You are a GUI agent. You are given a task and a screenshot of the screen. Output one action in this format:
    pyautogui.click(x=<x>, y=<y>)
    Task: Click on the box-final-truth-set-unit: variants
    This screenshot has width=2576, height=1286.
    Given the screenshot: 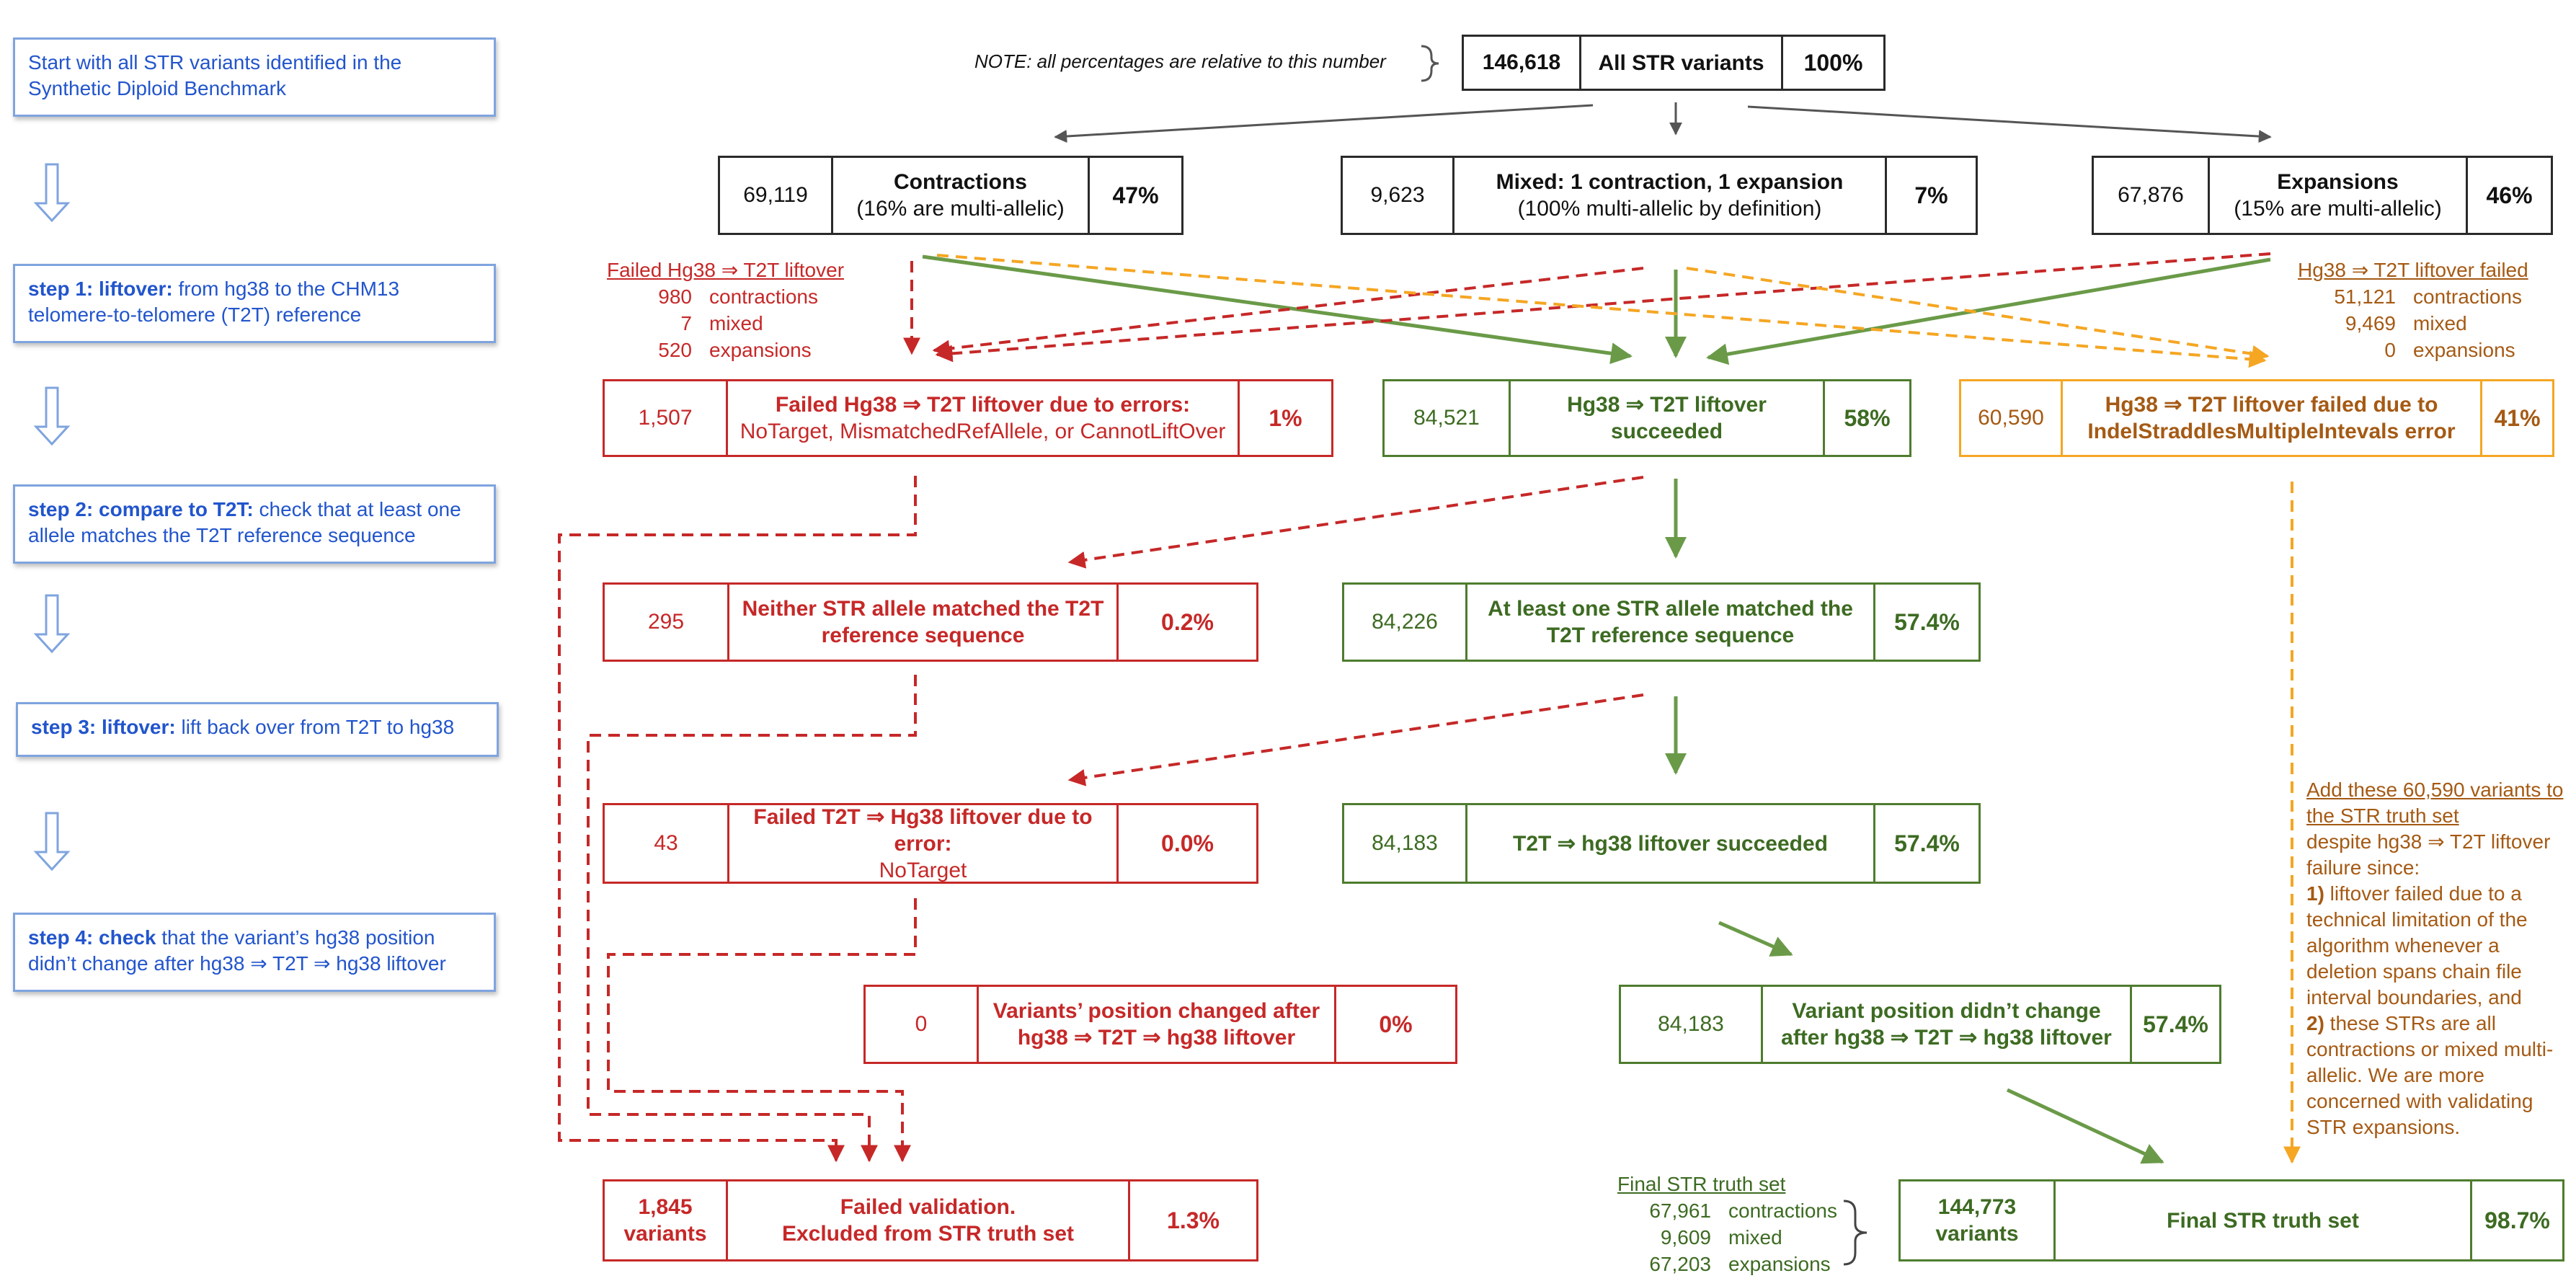 What is the action you would take?
    pyautogui.click(x=1977, y=1234)
    